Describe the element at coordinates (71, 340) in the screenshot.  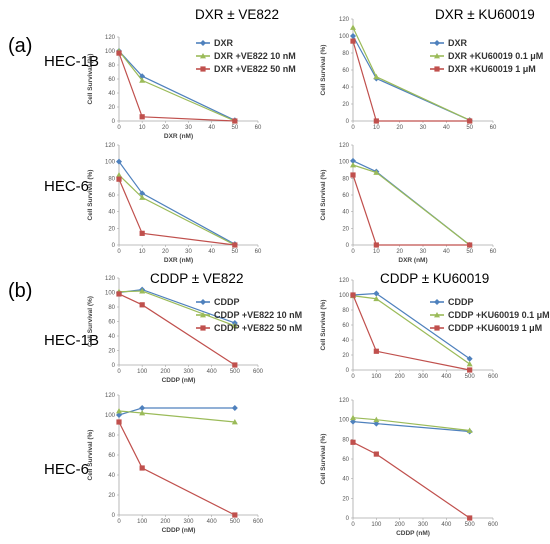
I see `row-label-b-hec1b: HEC-1B` at that location.